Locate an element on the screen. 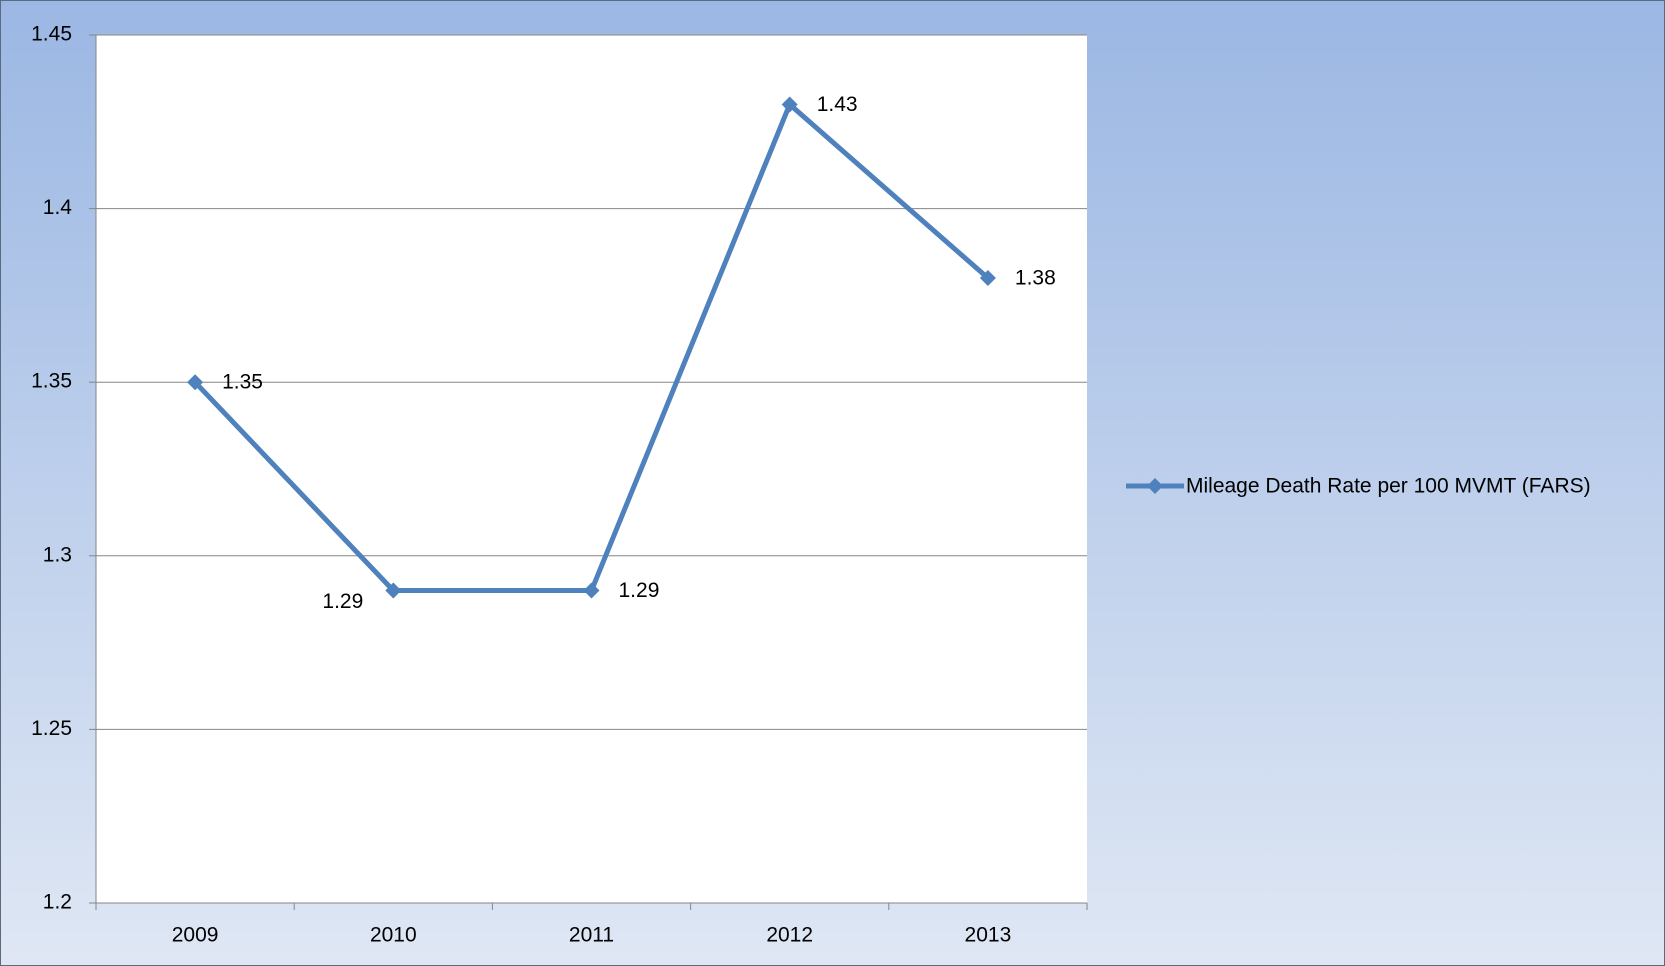  y-tick-label: 1.4 is located at coordinates (58, 207).